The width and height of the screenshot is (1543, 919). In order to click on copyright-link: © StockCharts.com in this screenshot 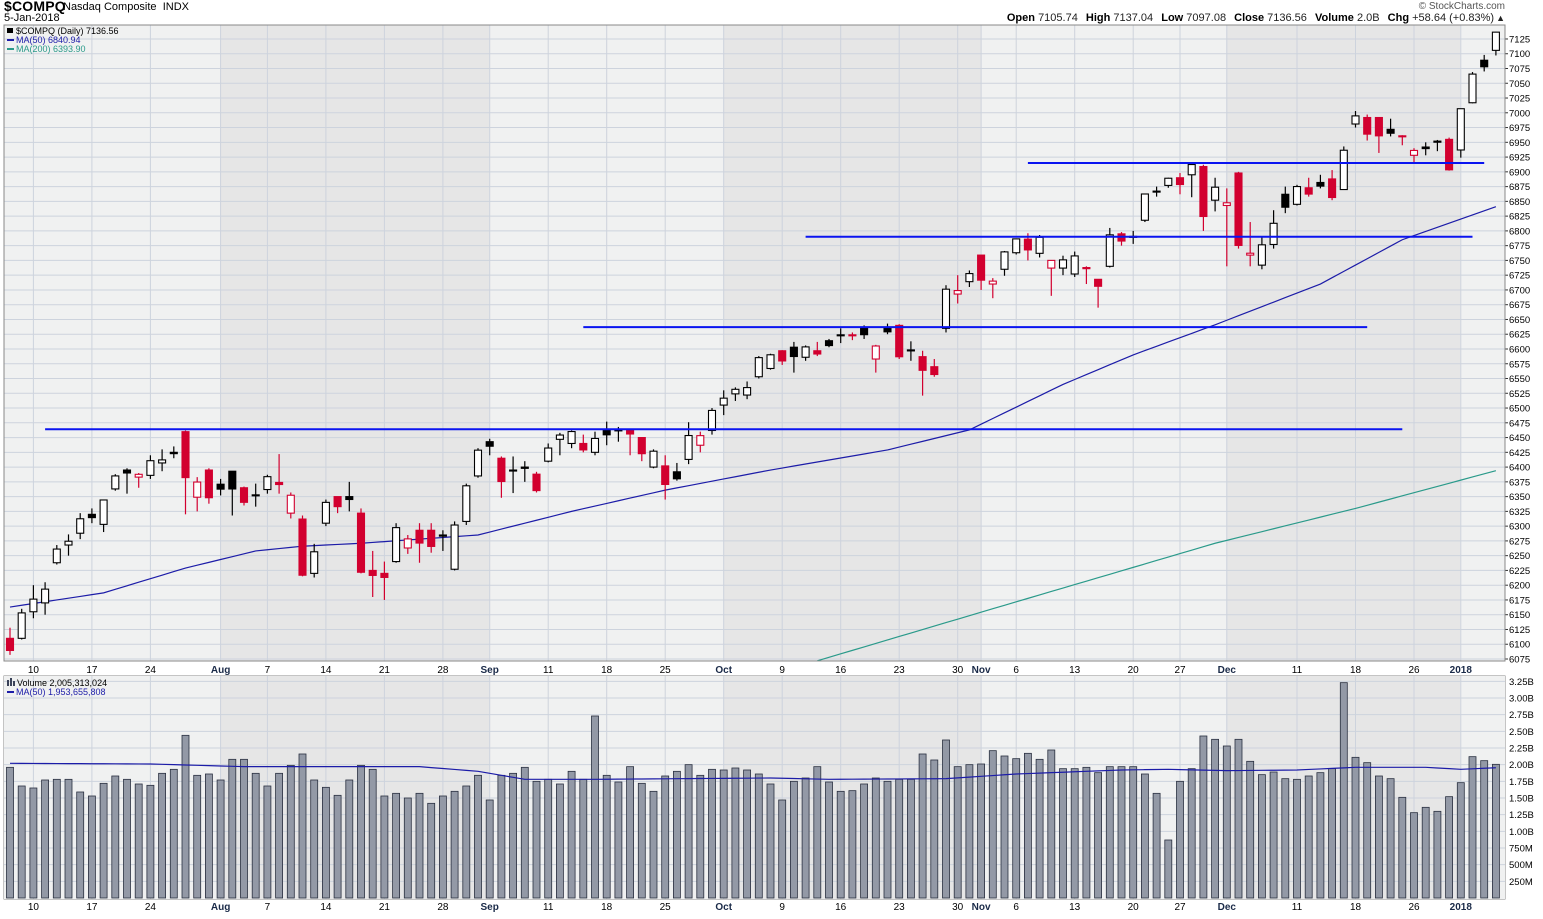, I will do `click(1461, 6)`.